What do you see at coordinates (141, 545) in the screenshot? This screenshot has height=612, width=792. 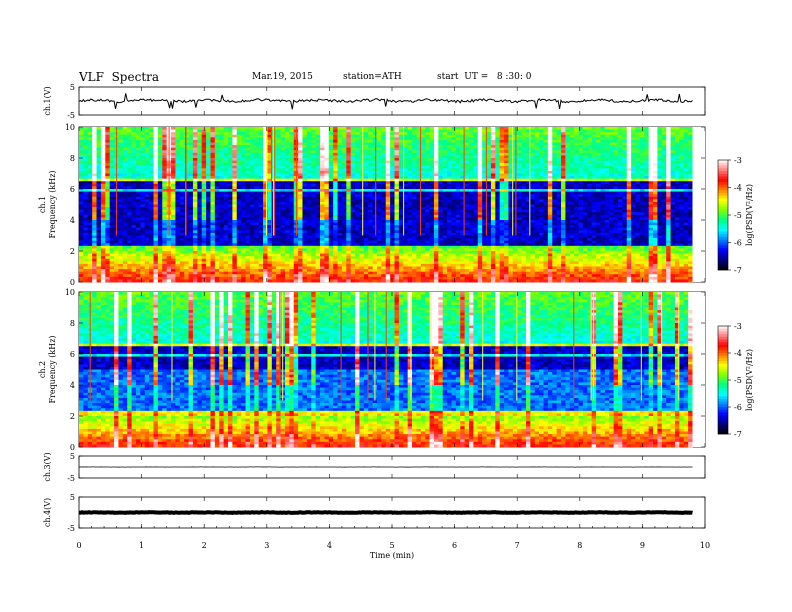 I see `x-tick-label: 1` at bounding box center [141, 545].